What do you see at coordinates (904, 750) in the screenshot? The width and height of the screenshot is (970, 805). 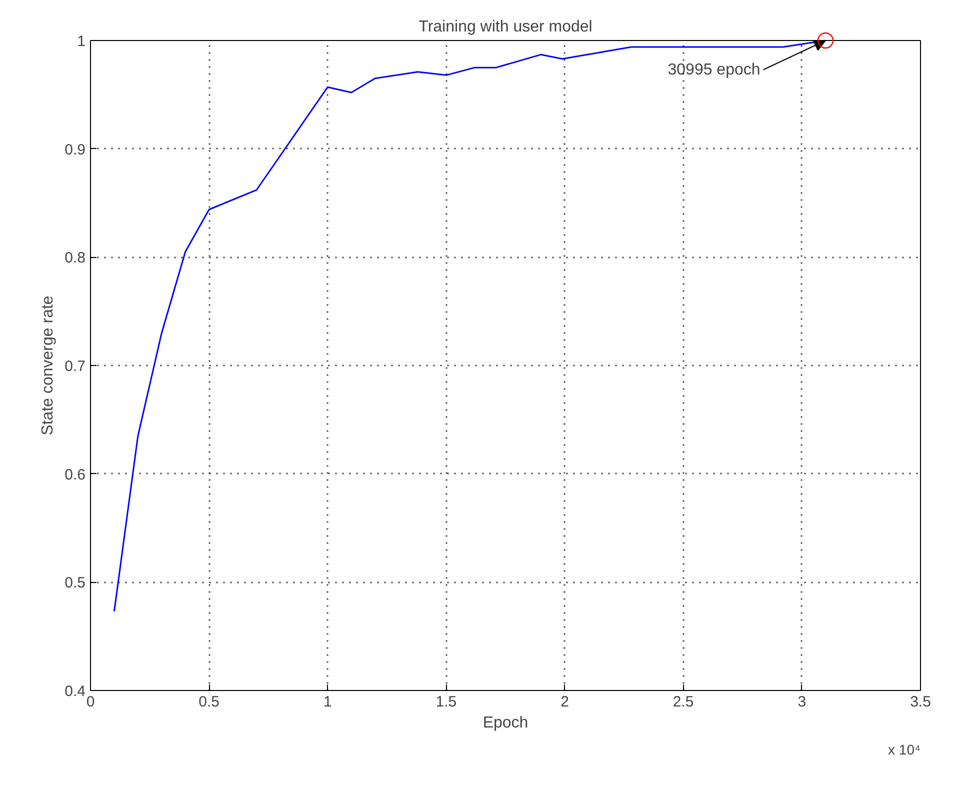 I see `text: x 10⁴` at bounding box center [904, 750].